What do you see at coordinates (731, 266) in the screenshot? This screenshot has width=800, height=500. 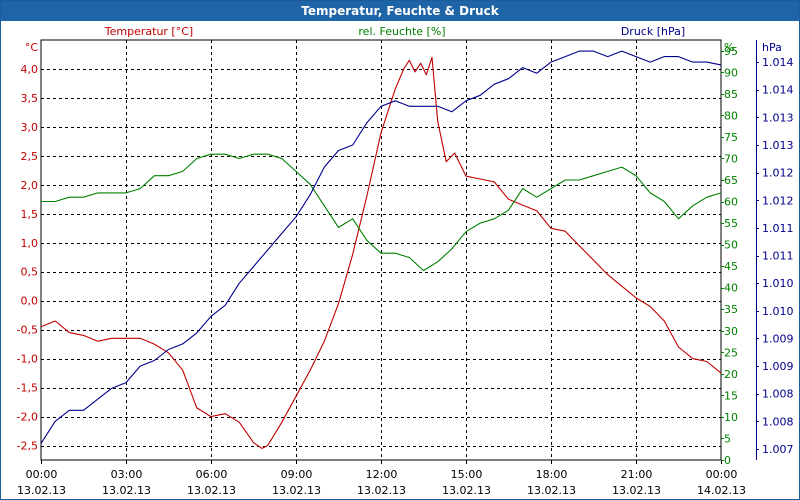 I see `humidity-tick-label: 45` at bounding box center [731, 266].